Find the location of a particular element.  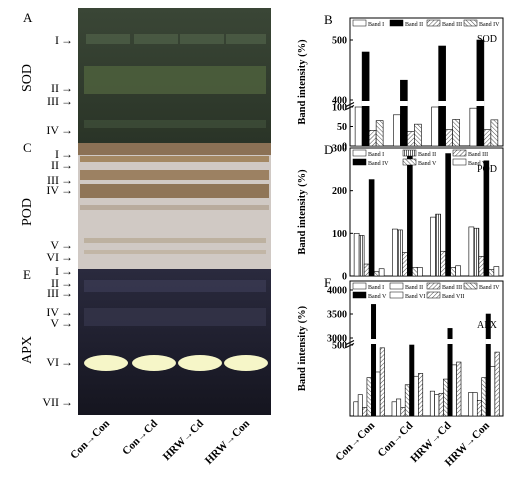

y-tick-label: 0 is located at coordinates (344, 147).